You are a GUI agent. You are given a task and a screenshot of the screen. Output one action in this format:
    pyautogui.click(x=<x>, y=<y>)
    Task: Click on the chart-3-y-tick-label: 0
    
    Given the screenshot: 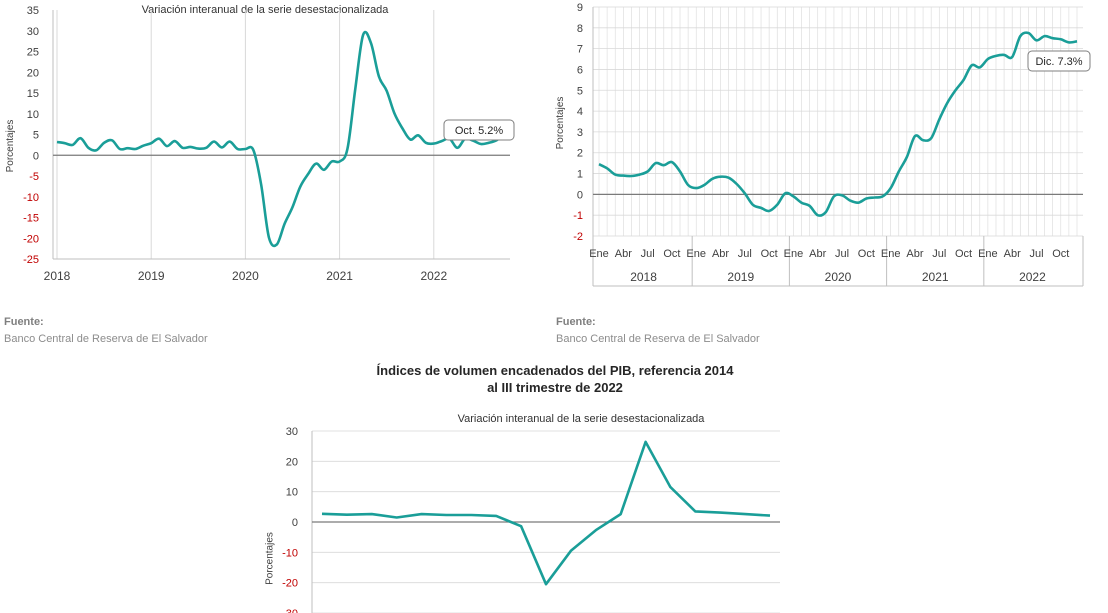 What is the action you would take?
    pyautogui.click(x=295, y=523)
    